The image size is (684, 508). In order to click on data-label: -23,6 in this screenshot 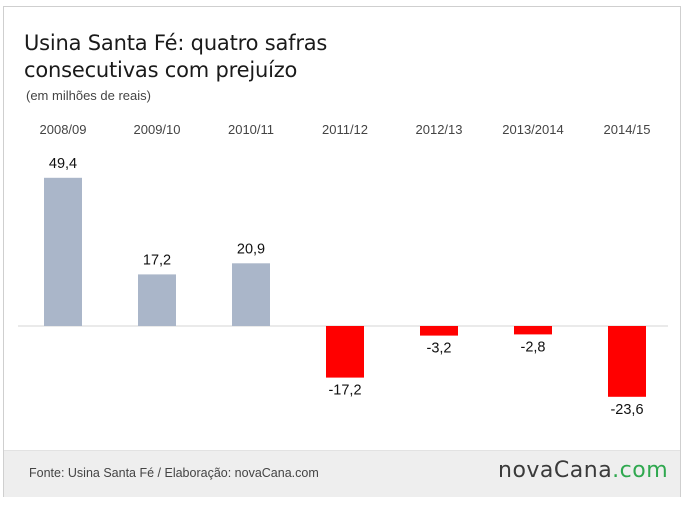, I will do `click(626, 410)`.